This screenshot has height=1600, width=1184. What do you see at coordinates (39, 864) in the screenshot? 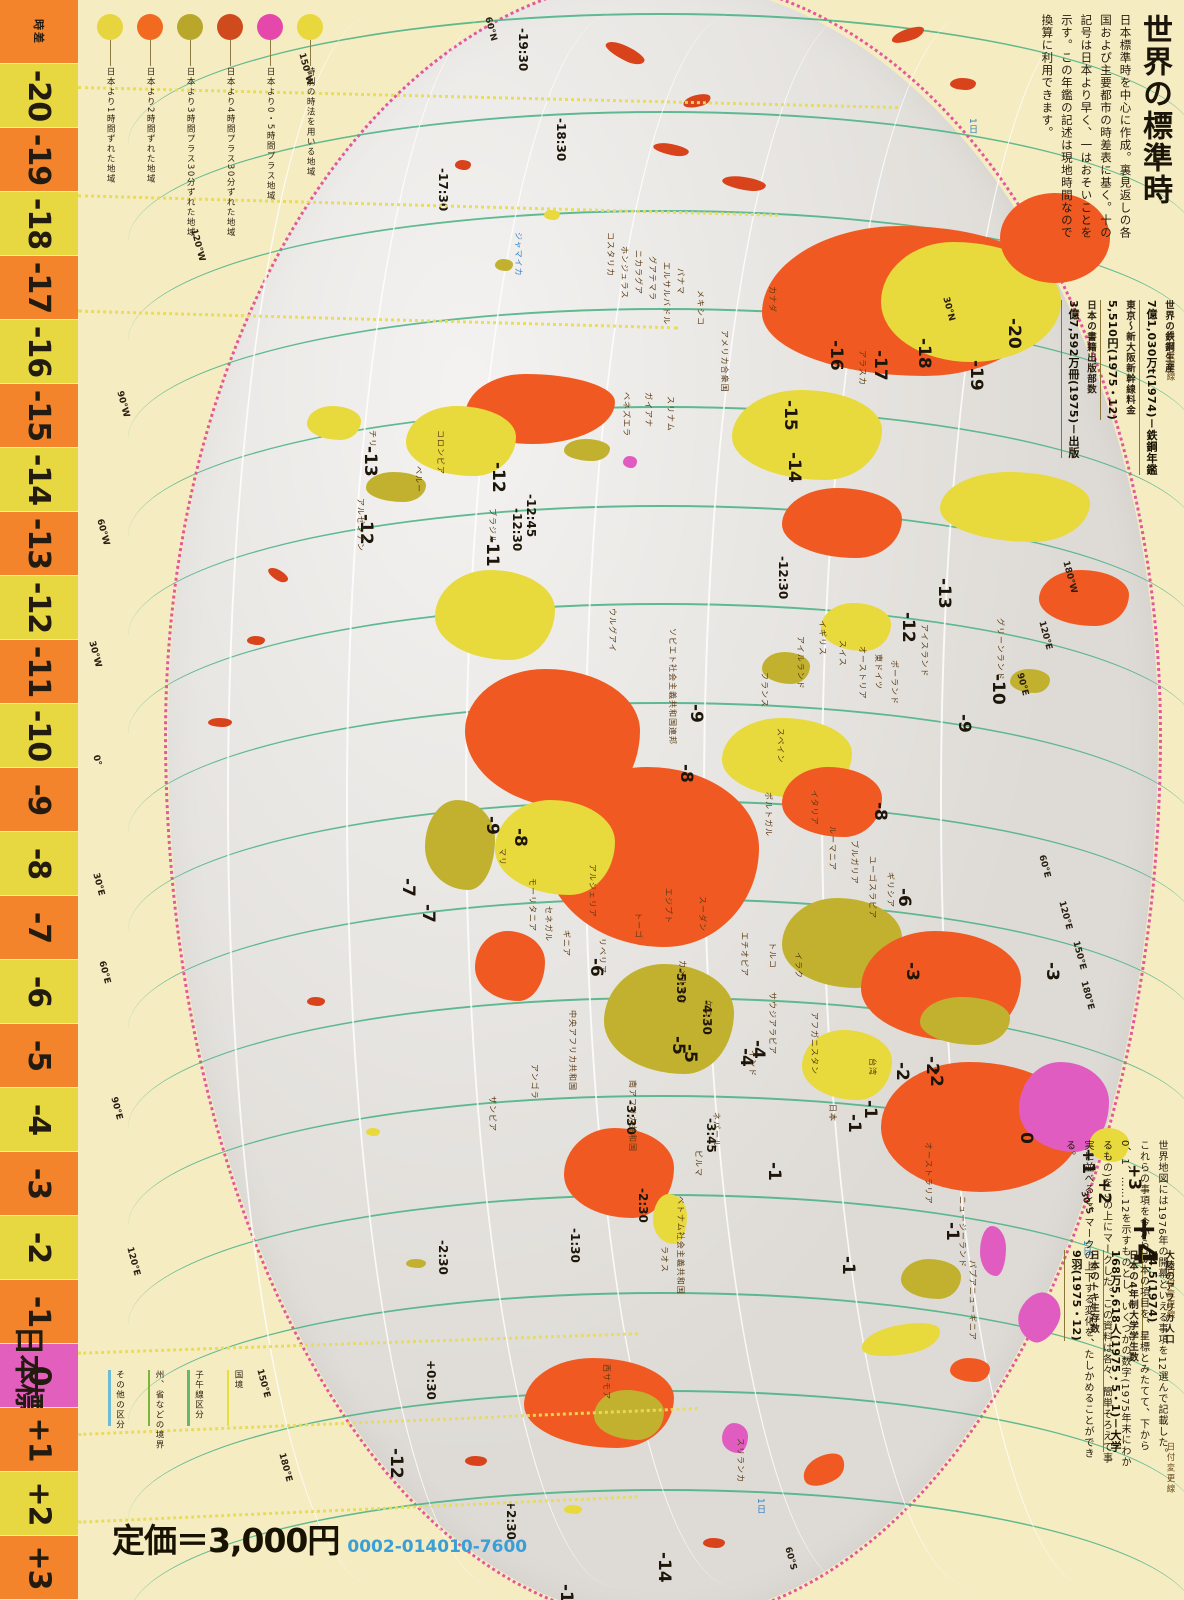
I see `scale-cell: -8` at bounding box center [39, 864].